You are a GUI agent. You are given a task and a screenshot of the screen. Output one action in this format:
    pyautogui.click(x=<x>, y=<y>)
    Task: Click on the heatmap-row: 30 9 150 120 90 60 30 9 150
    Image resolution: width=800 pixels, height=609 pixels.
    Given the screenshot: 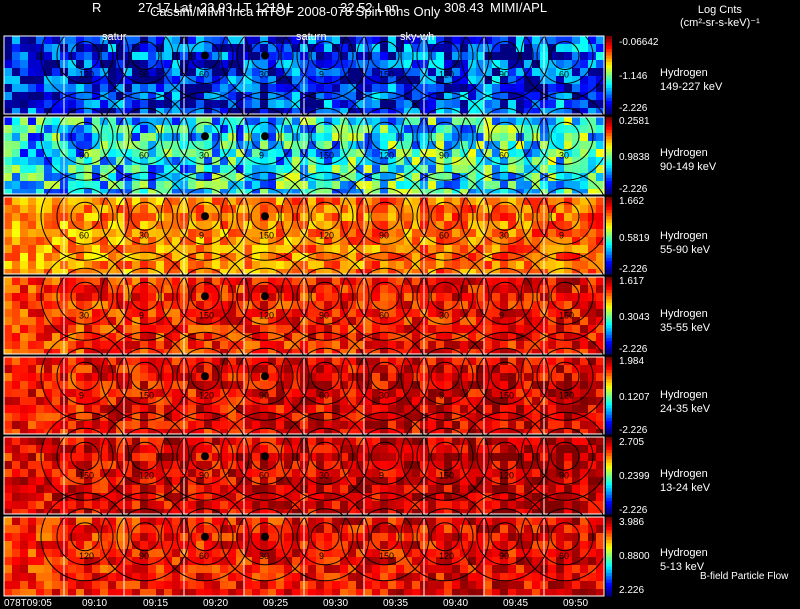 What is the action you would take?
    pyautogui.click(x=306, y=303)
    